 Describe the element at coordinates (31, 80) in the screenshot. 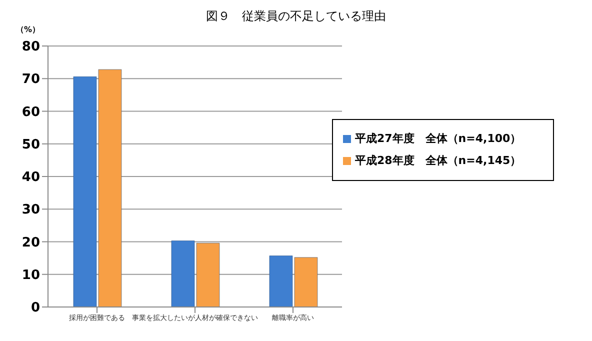

I see `y-tick-label: 70` at that location.